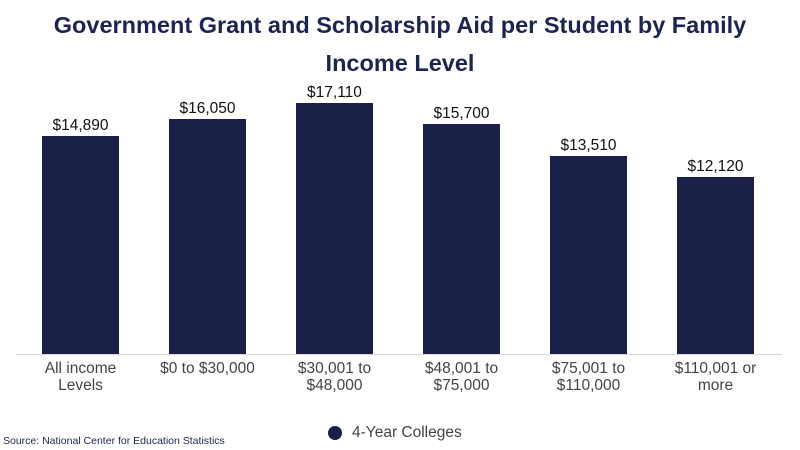  What do you see at coordinates (207, 108) in the screenshot?
I see `data-label: $16,050` at bounding box center [207, 108].